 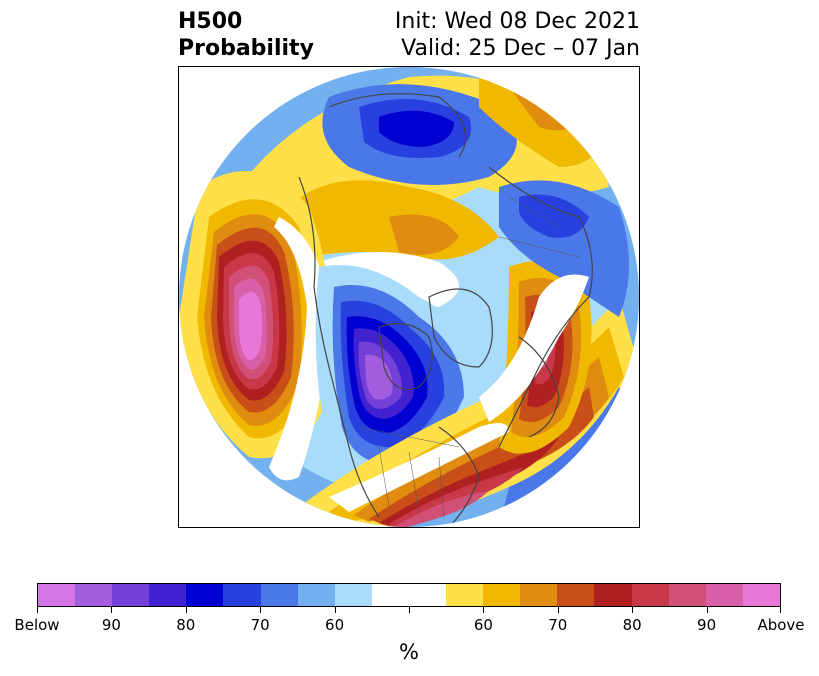 I want to click on border-russia-a, so click(x=534, y=212).